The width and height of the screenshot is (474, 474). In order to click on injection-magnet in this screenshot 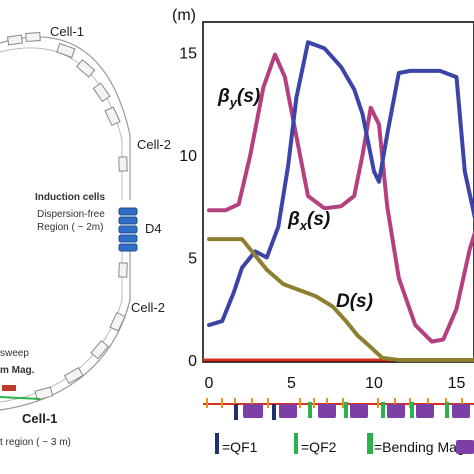, I will do `click(9, 388)`.